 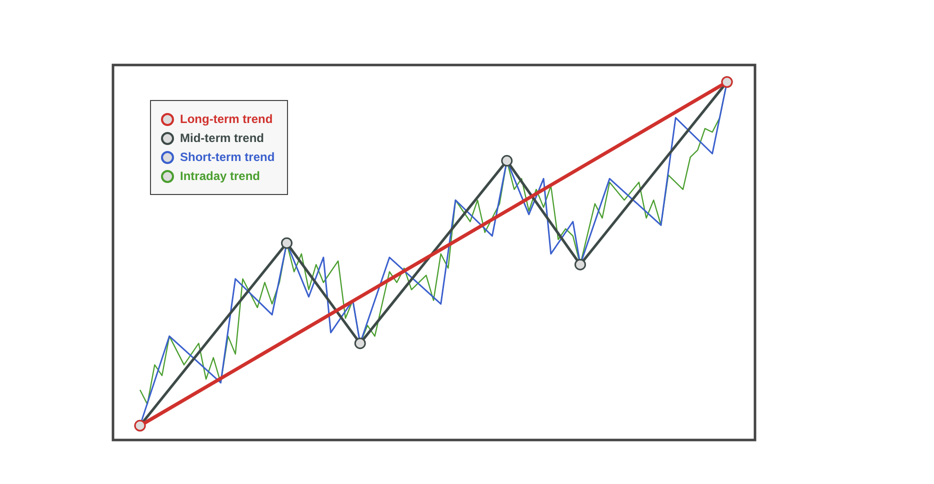 What do you see at coordinates (222, 138) in the screenshot?
I see `legend-label: Mid-term trend` at bounding box center [222, 138].